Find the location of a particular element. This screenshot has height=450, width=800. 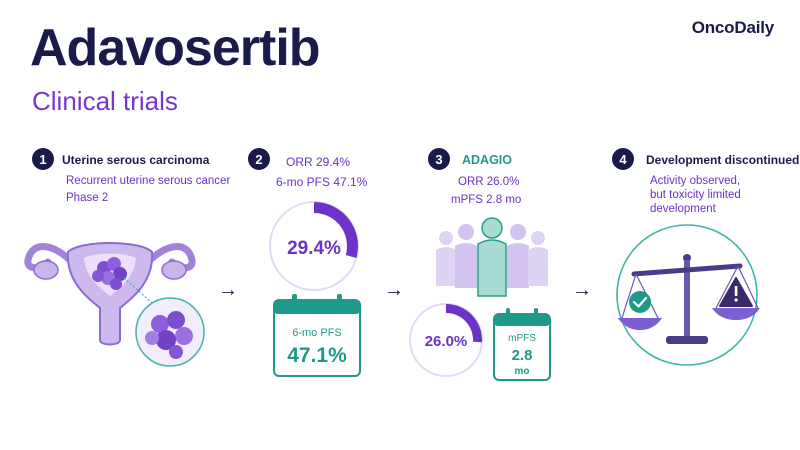

step-4-badge: 4 is located at coordinates (623, 159).